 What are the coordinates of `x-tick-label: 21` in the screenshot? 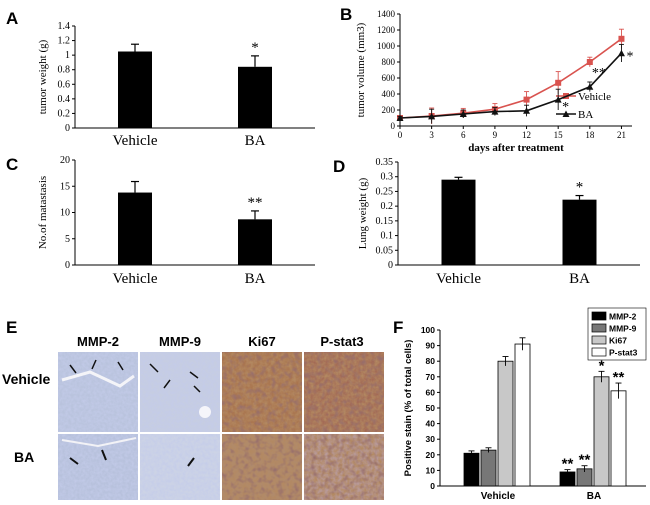 It's located at (621, 135).